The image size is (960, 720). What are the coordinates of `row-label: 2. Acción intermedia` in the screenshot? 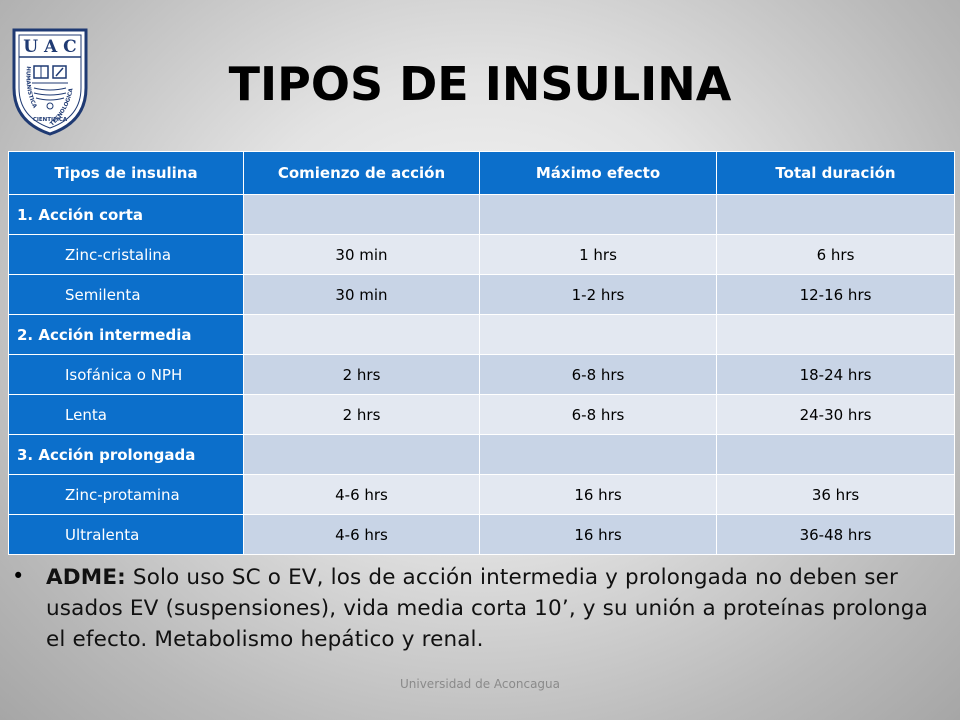 It's located at (126, 334).